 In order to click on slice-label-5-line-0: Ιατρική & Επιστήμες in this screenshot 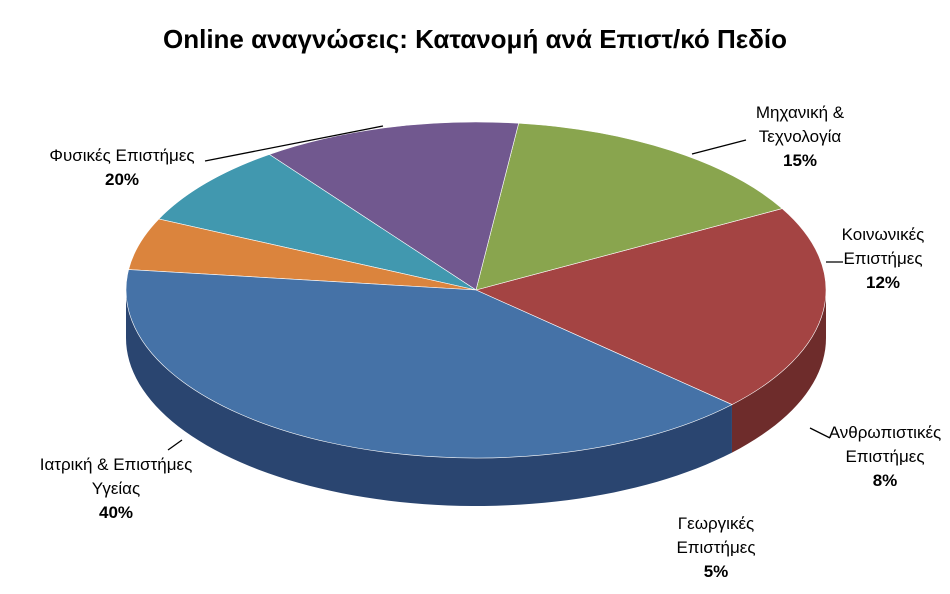, I will do `click(116, 464)`.